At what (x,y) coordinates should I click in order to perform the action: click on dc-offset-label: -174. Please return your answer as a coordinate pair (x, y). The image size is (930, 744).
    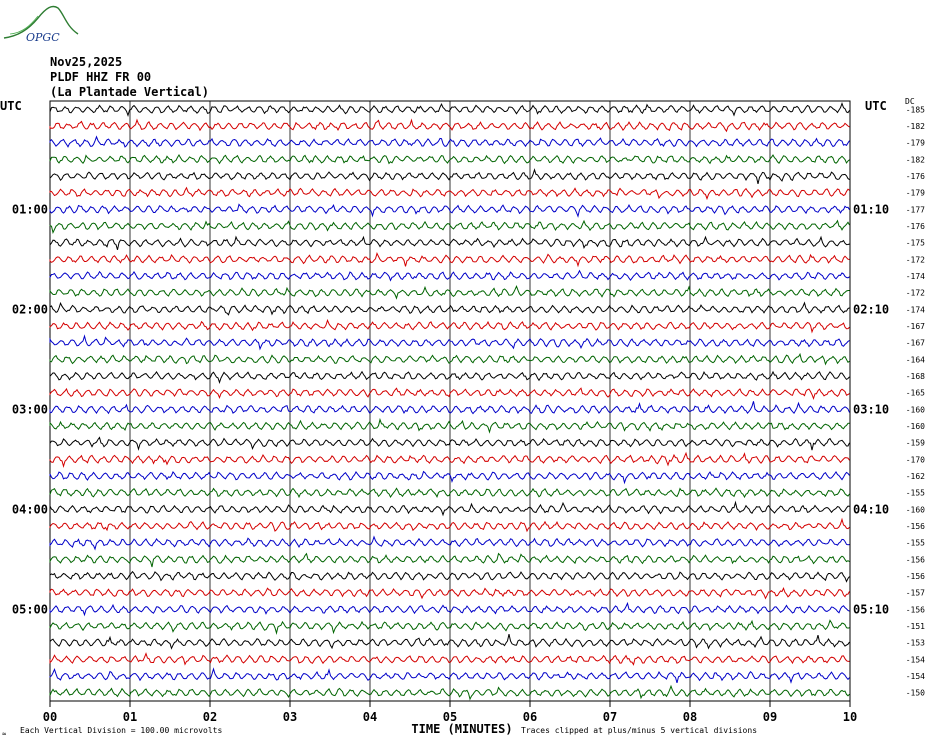
    Looking at the image, I should click on (915, 309).